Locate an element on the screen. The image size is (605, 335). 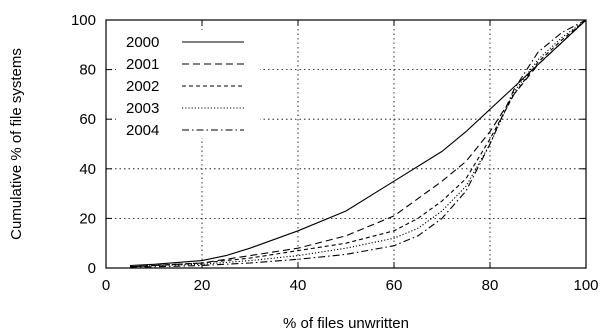
legend-label: 2000 is located at coordinates (142, 42).